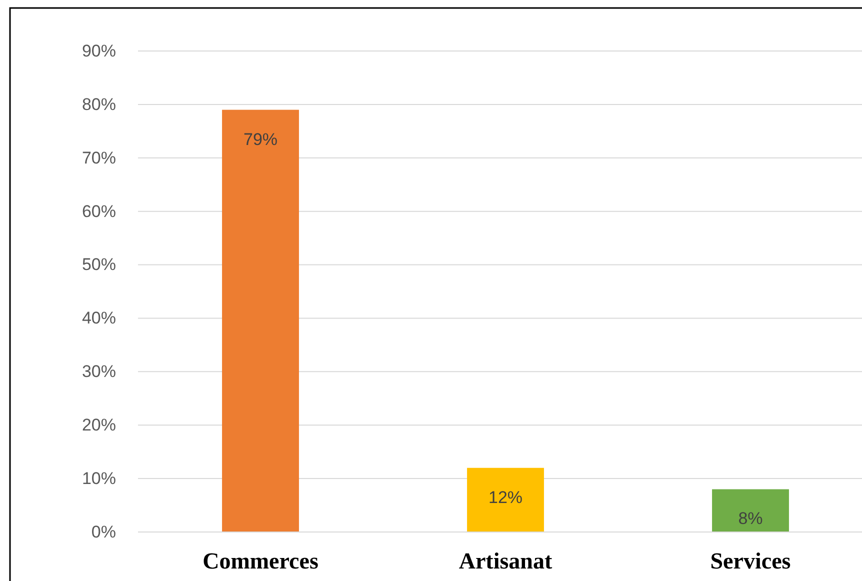 This screenshot has height=581, width=862. I want to click on y-tick-label: 40%, so click(99, 318).